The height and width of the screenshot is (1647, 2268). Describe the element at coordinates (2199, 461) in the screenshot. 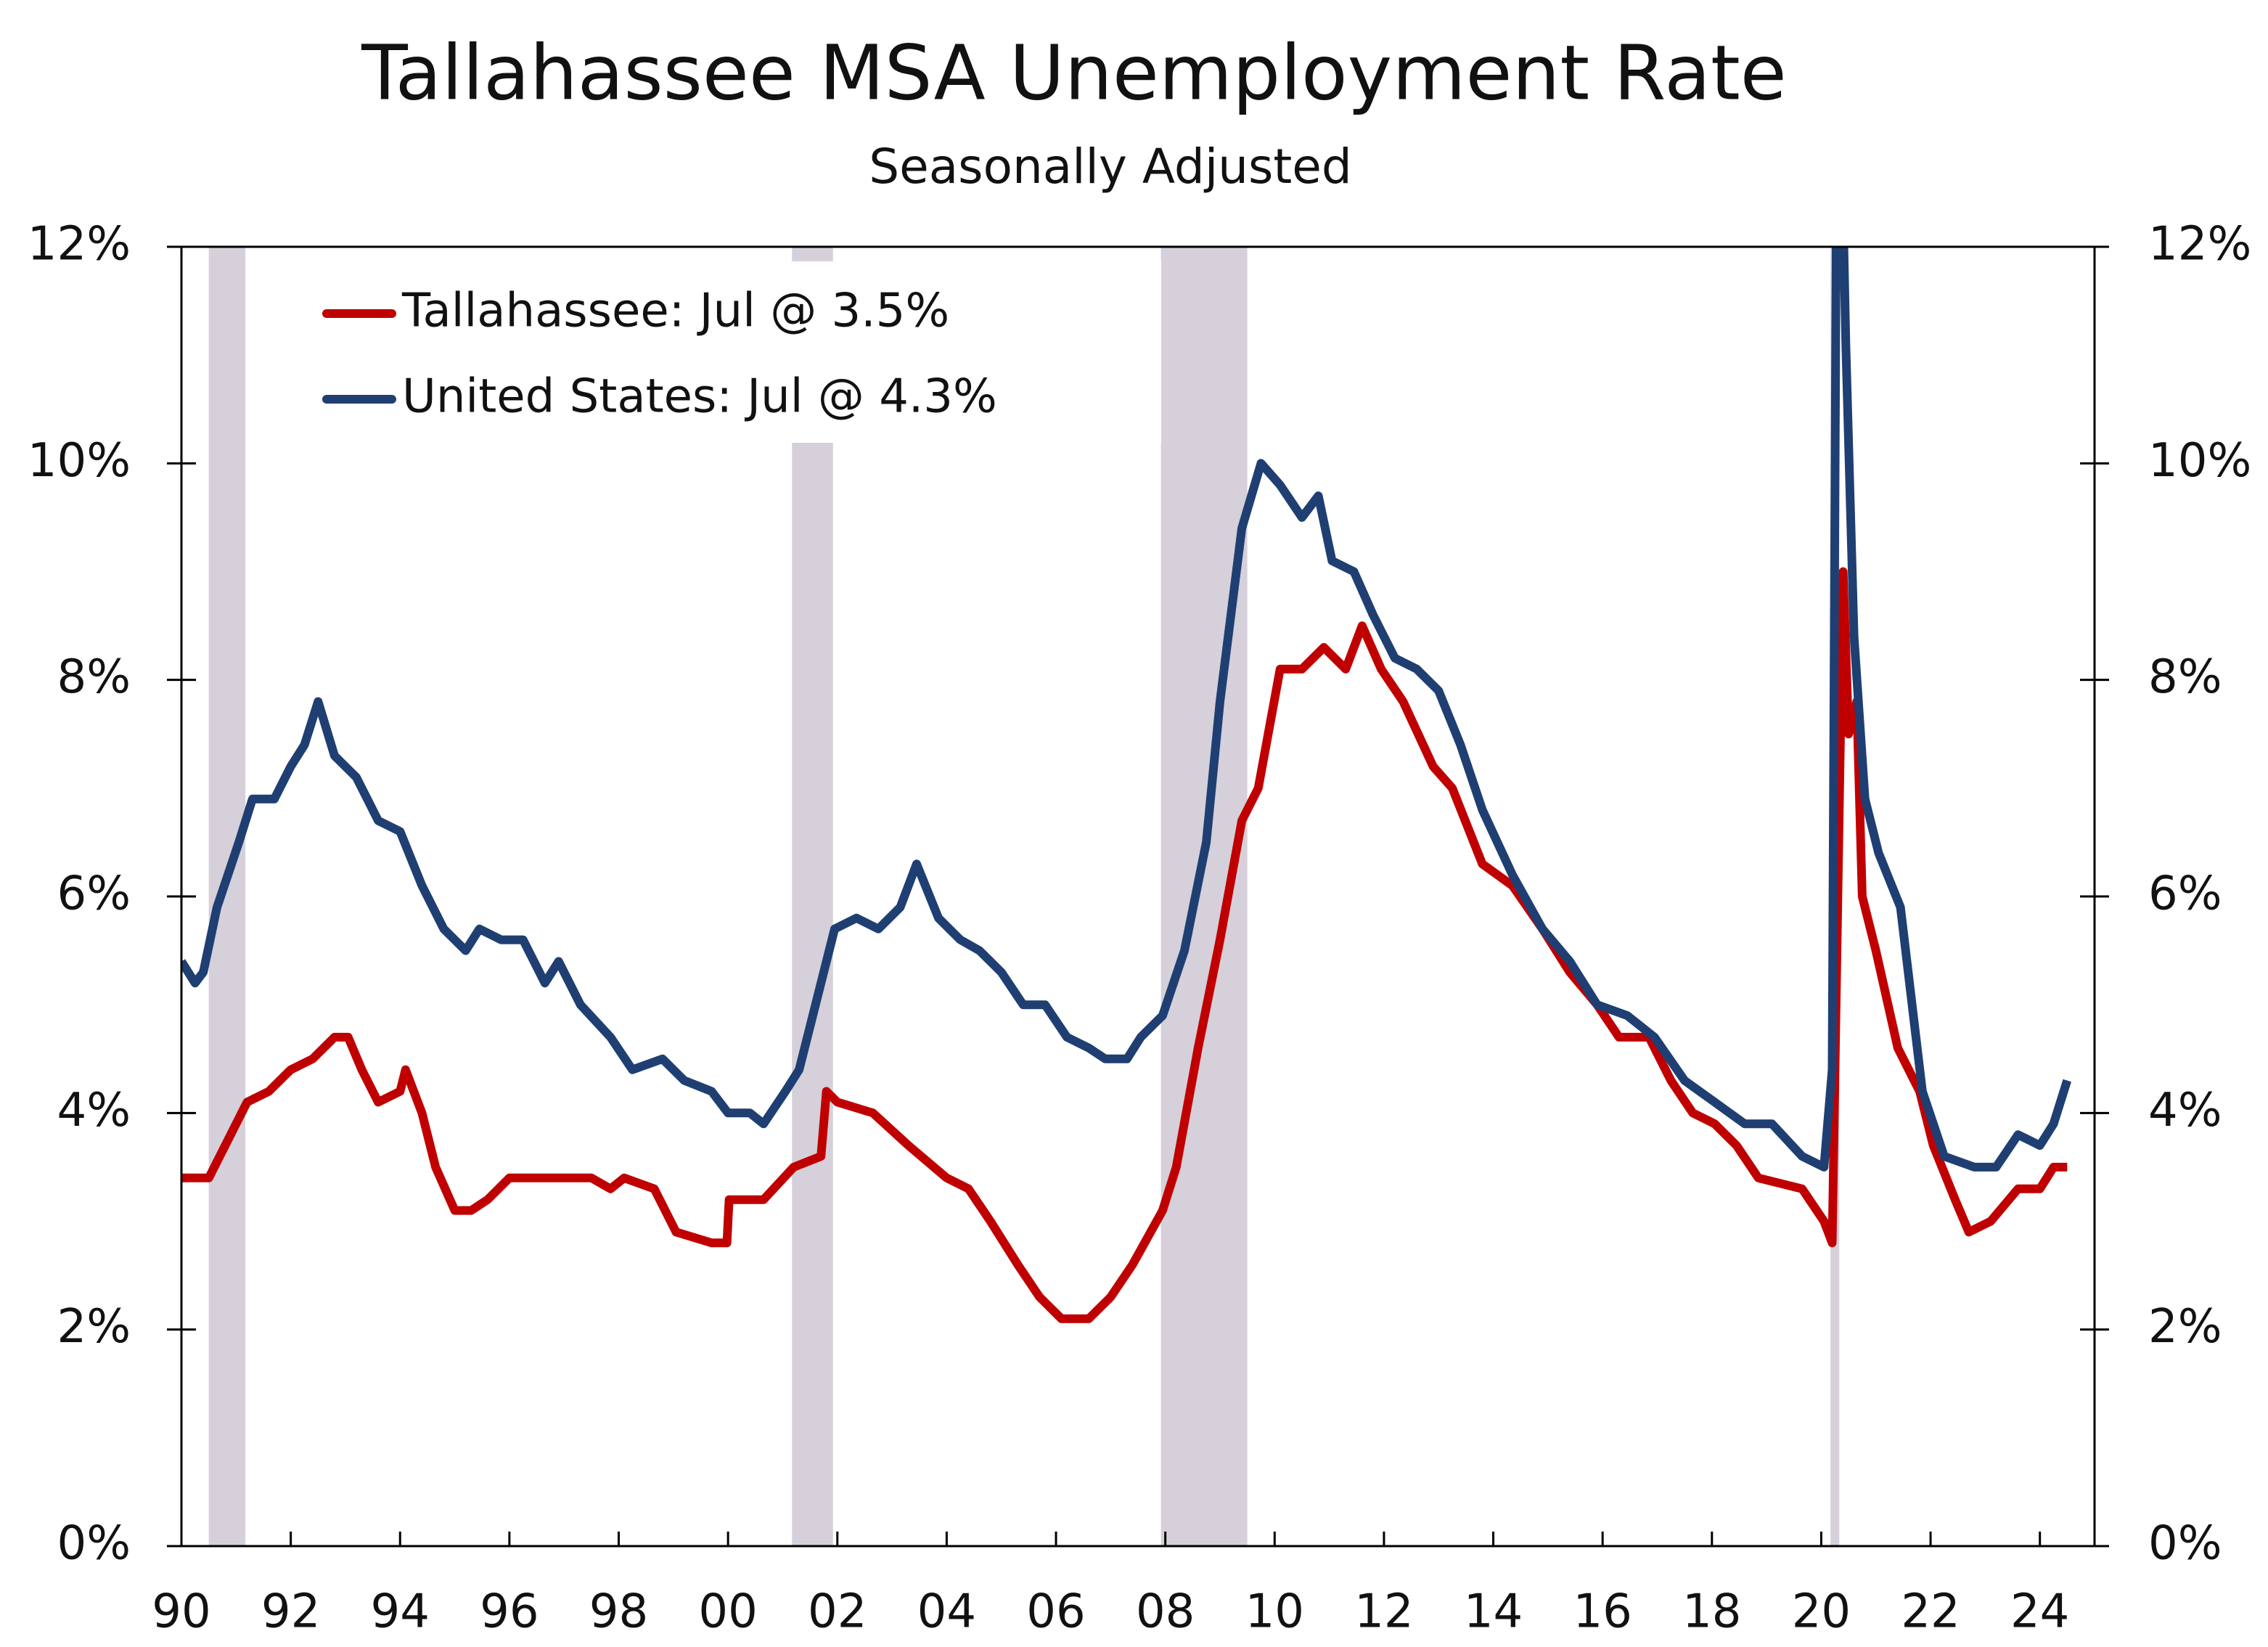

I see `y2-tick-label: 10%` at that location.